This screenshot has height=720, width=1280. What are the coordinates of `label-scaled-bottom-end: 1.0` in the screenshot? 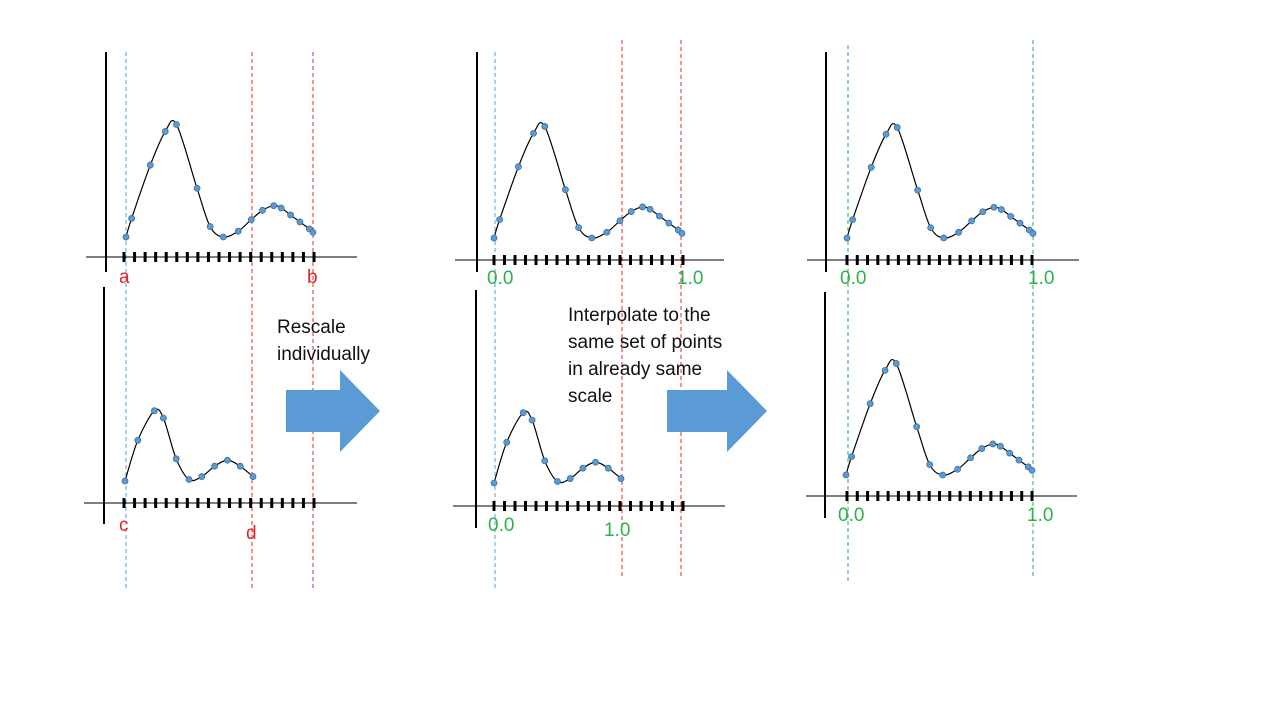 It's located at (617, 530).